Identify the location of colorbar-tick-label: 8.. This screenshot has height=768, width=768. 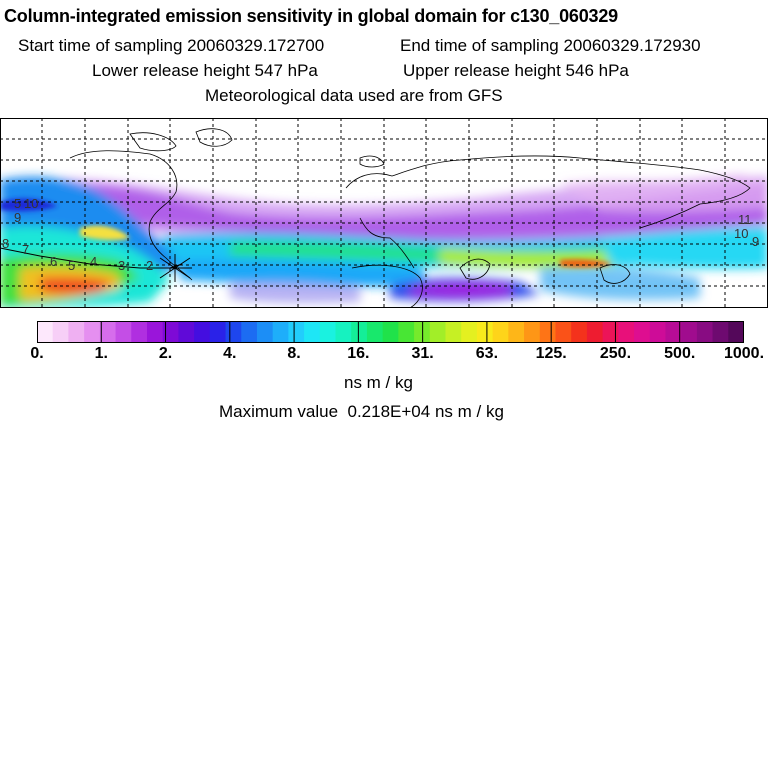
(294, 353).